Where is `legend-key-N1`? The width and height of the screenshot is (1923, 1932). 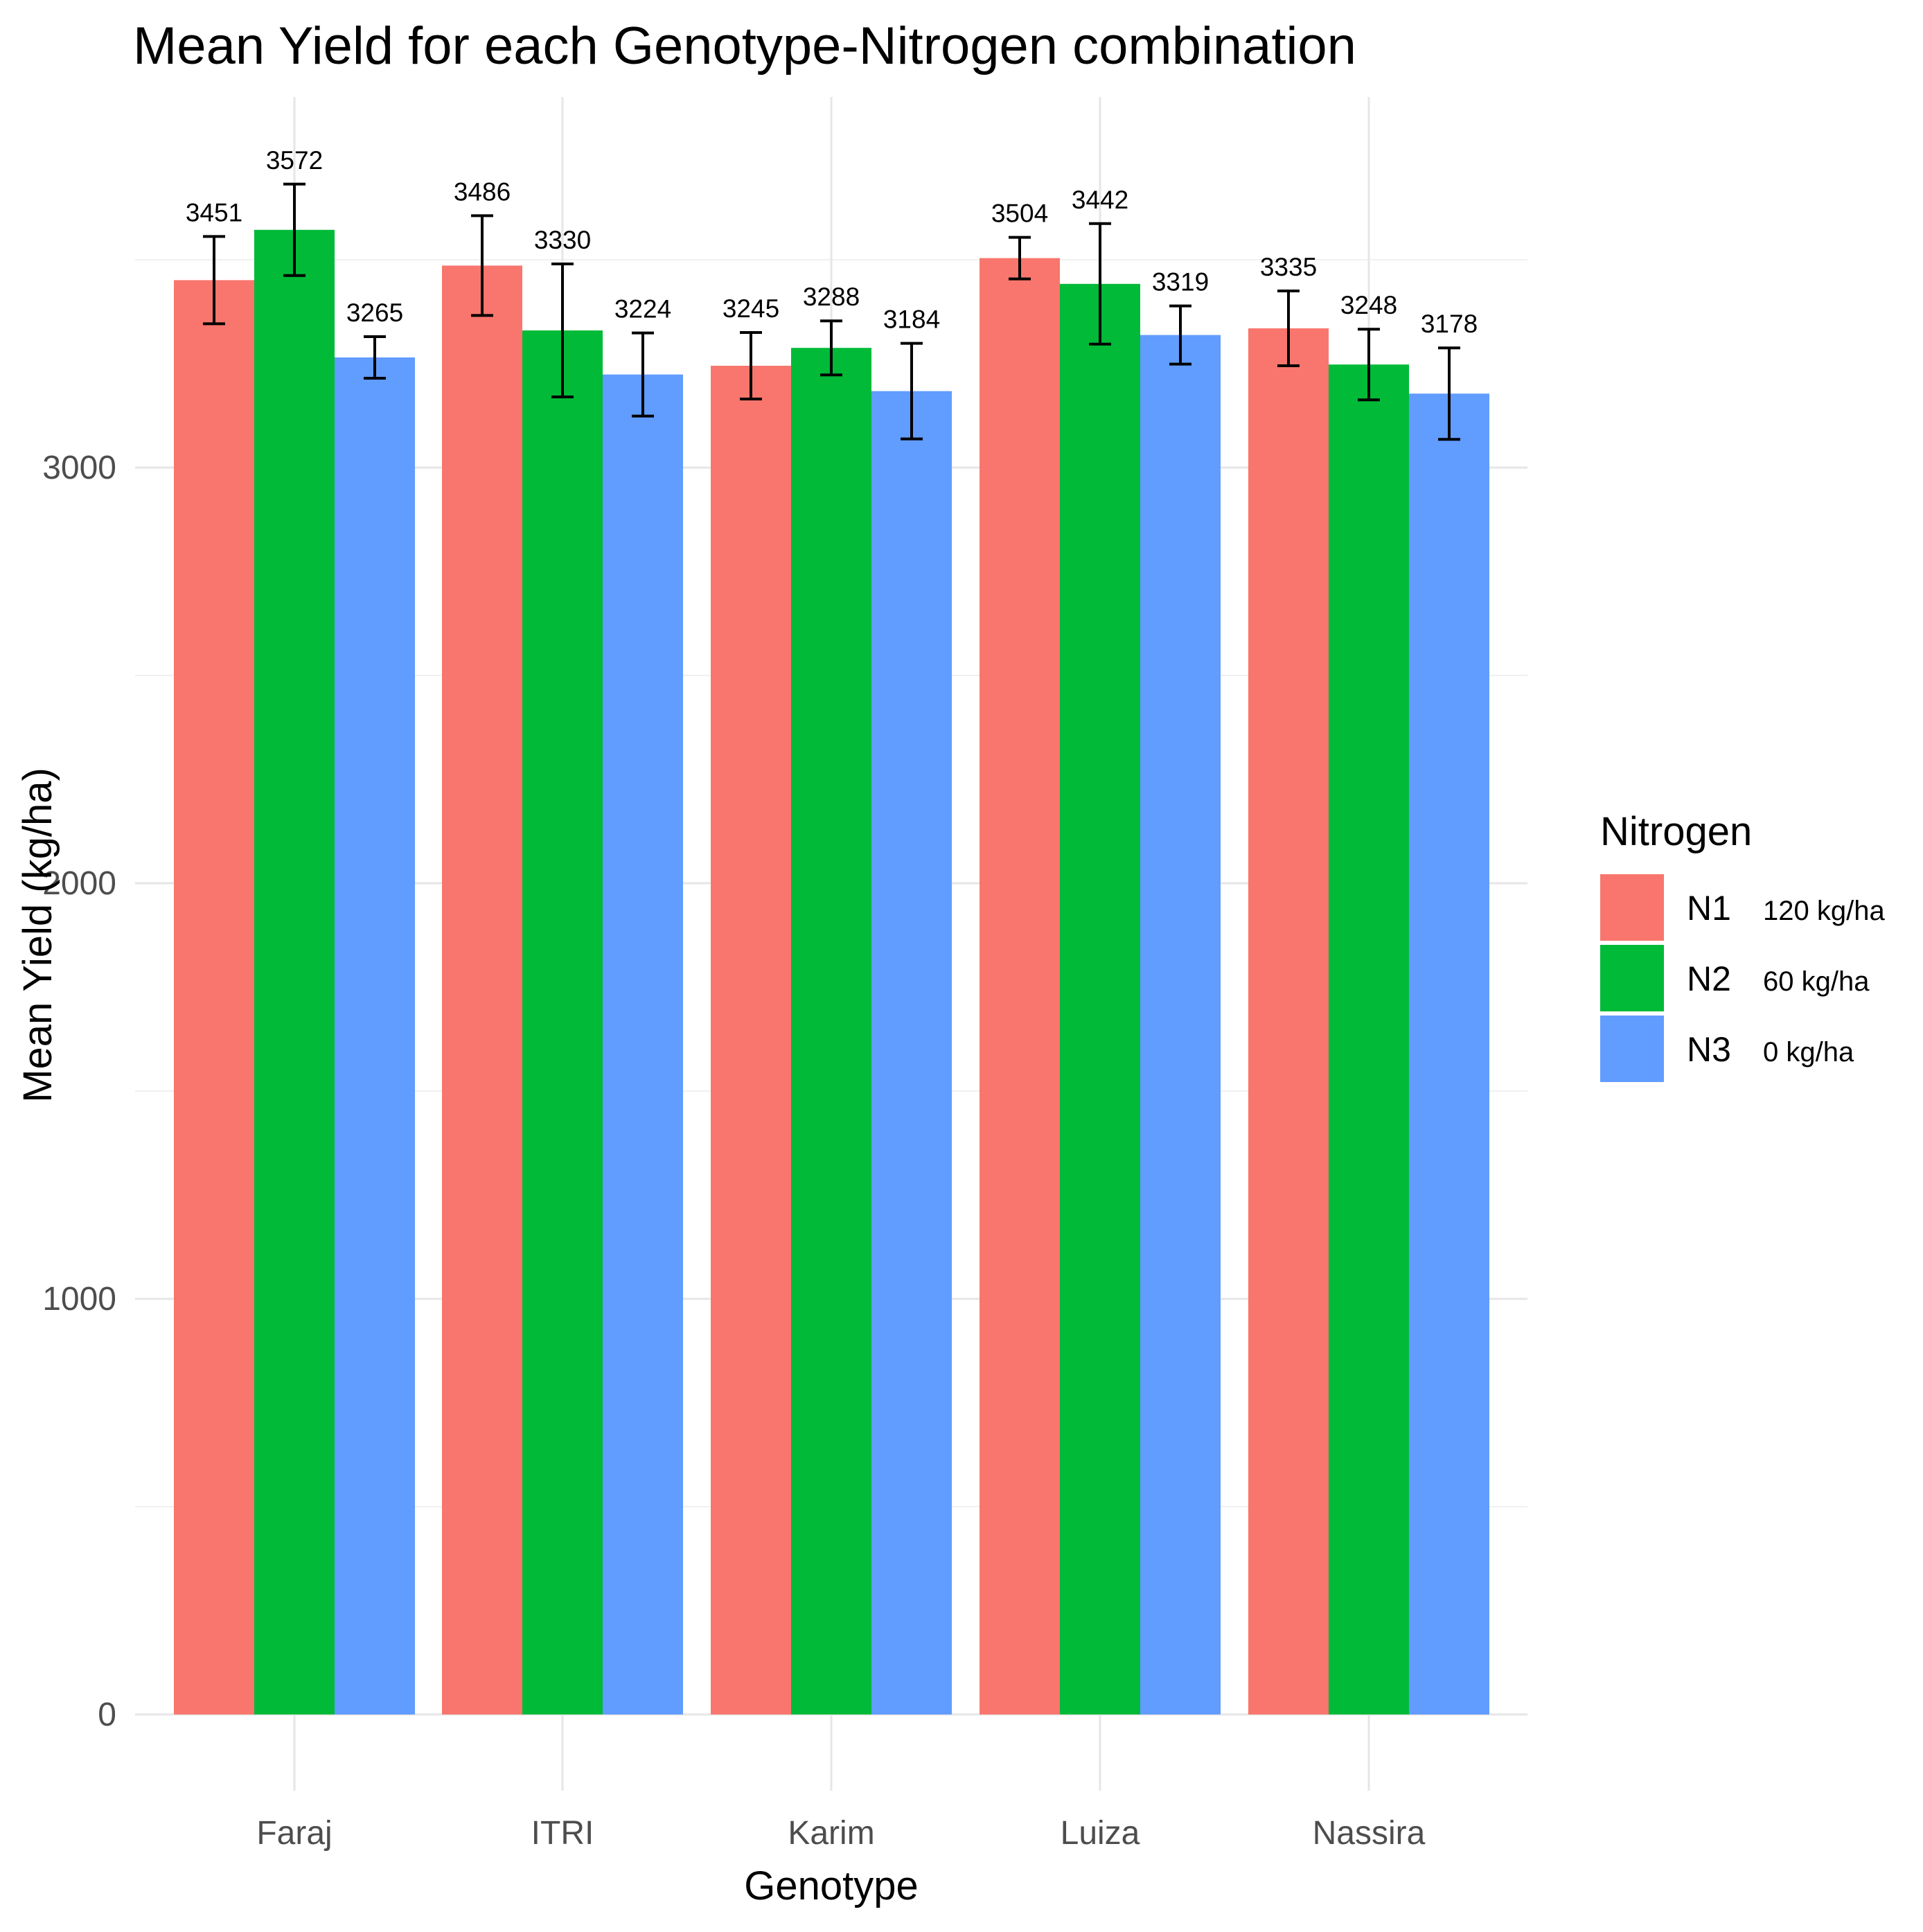 legend-key-N1 is located at coordinates (1632, 907).